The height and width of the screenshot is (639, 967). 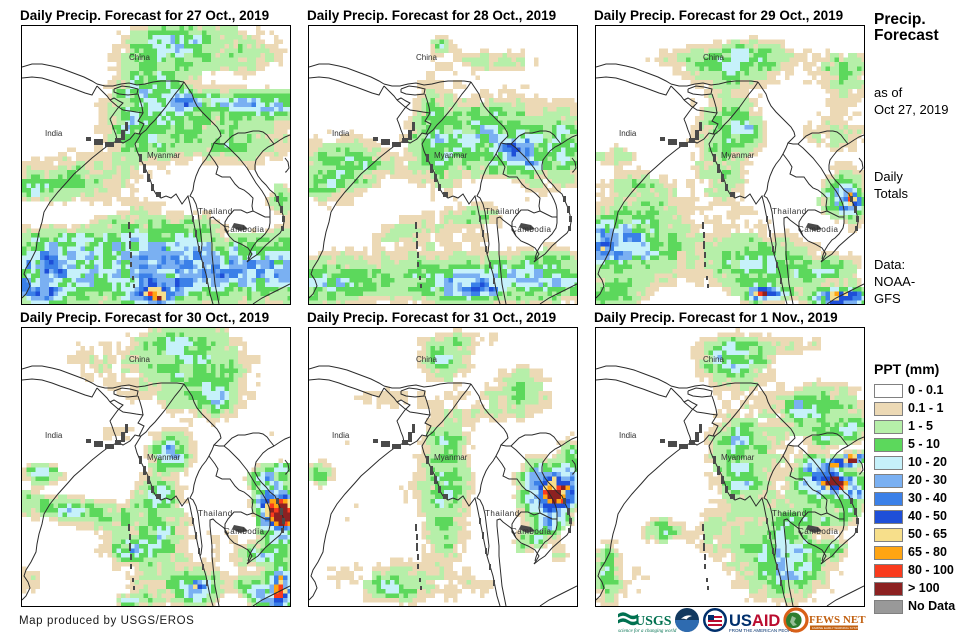 What do you see at coordinates (839, 628) in the screenshot?
I see `svg-text:FAMINE EARLY WARNING SYSTEMS N: FAMINE EARLY WARNING SYSTEMS NETWORK` at bounding box center [839, 628].